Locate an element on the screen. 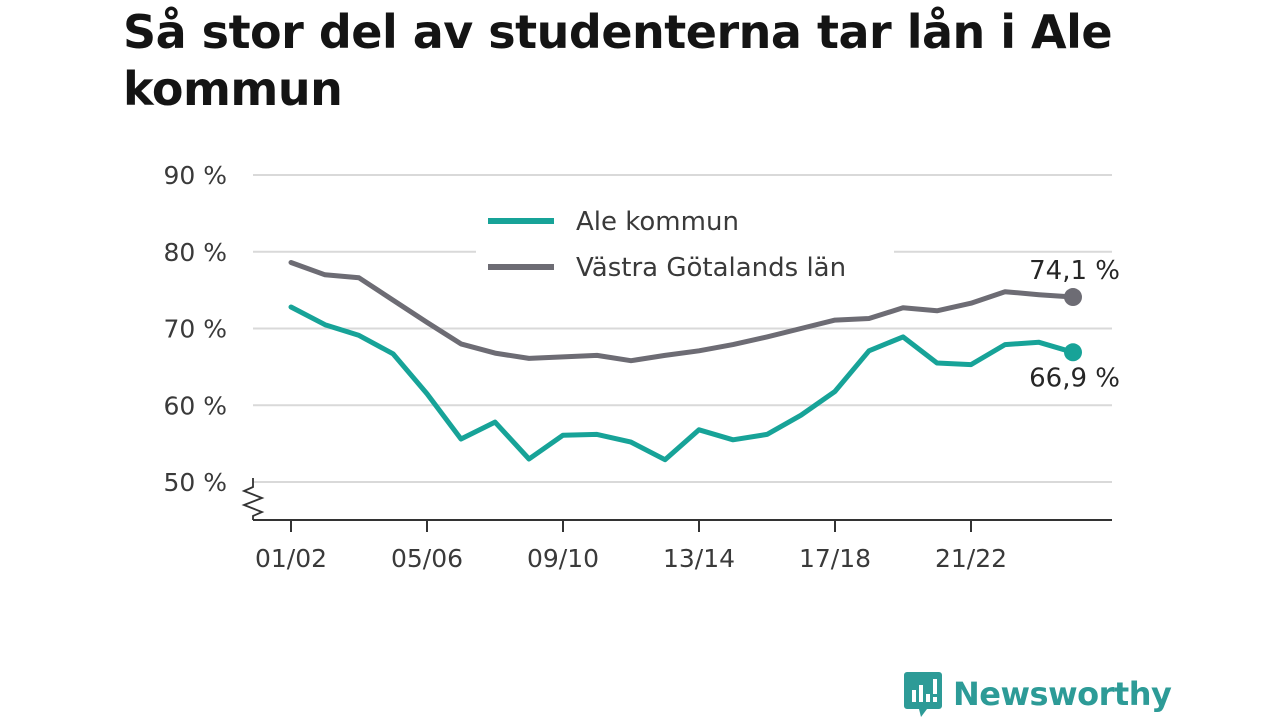 The width and height of the screenshot is (1280, 720). x-tick-label: 05/06 is located at coordinates (427, 558).